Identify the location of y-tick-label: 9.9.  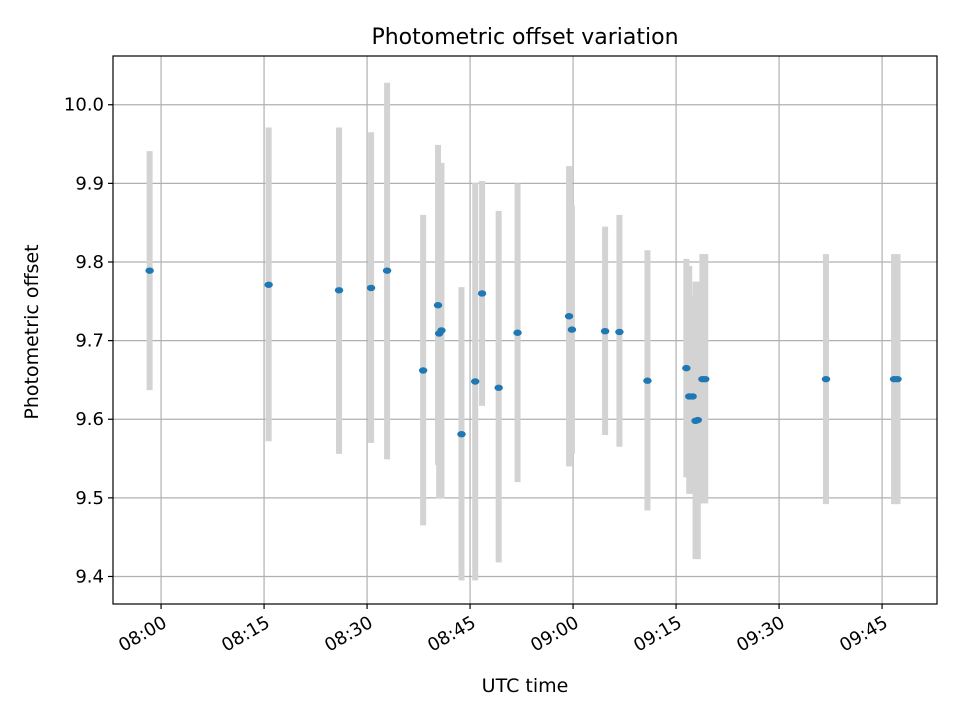
(89, 183).